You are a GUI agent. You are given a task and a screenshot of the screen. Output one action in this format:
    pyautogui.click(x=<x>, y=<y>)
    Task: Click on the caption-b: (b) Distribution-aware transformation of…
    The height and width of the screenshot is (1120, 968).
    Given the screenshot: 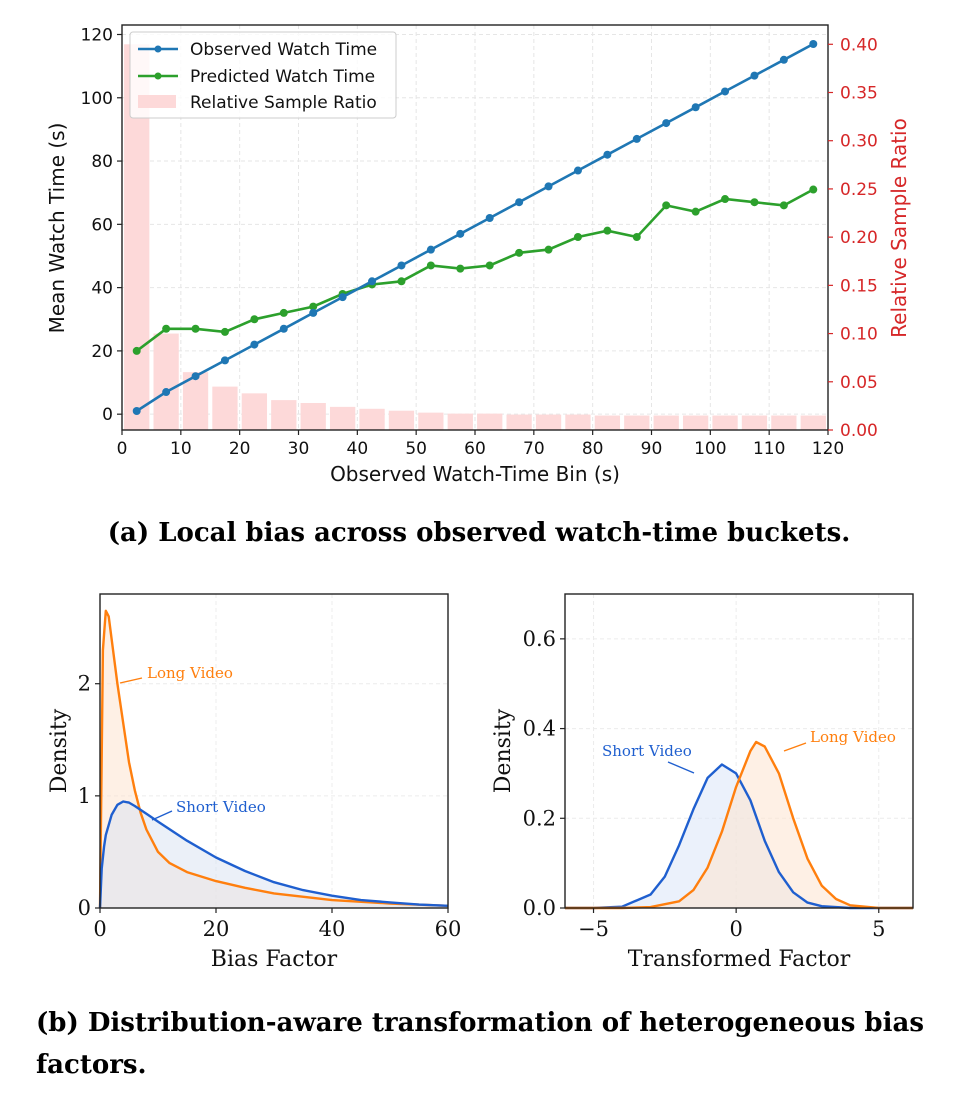 What is the action you would take?
    pyautogui.click(x=480, y=1044)
    